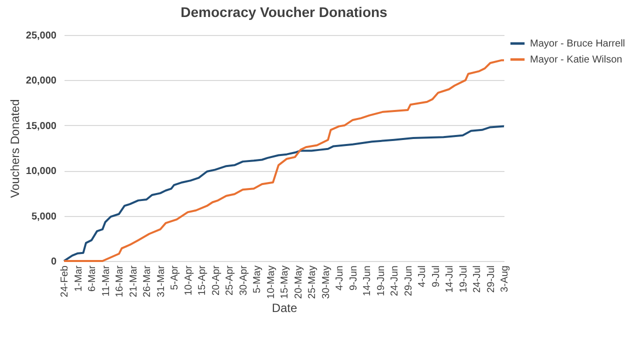  I want to click on x-tick-label: 19-Jul, so click(464, 279).